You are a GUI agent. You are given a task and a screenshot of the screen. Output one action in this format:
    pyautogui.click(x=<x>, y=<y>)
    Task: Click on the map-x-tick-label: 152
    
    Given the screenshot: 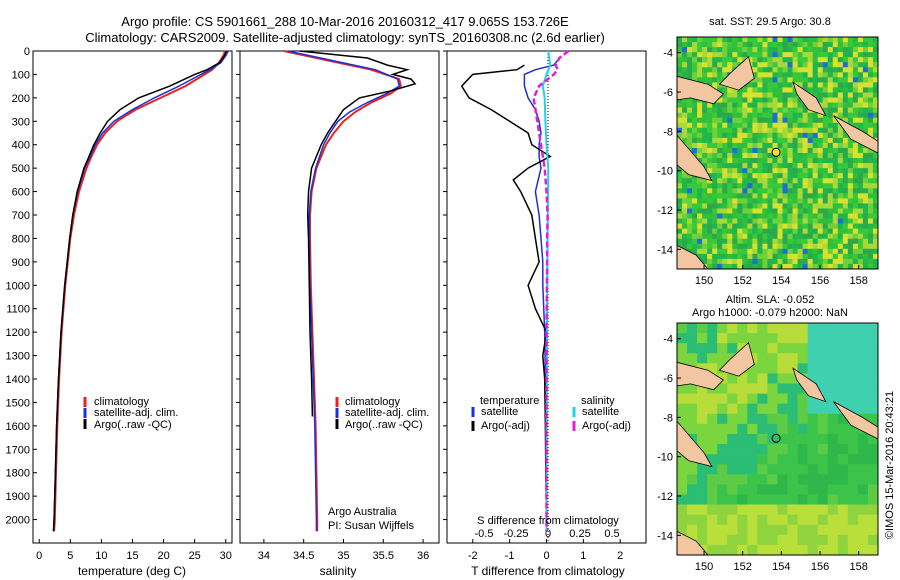 What is the action you would take?
    pyautogui.click(x=743, y=281)
    